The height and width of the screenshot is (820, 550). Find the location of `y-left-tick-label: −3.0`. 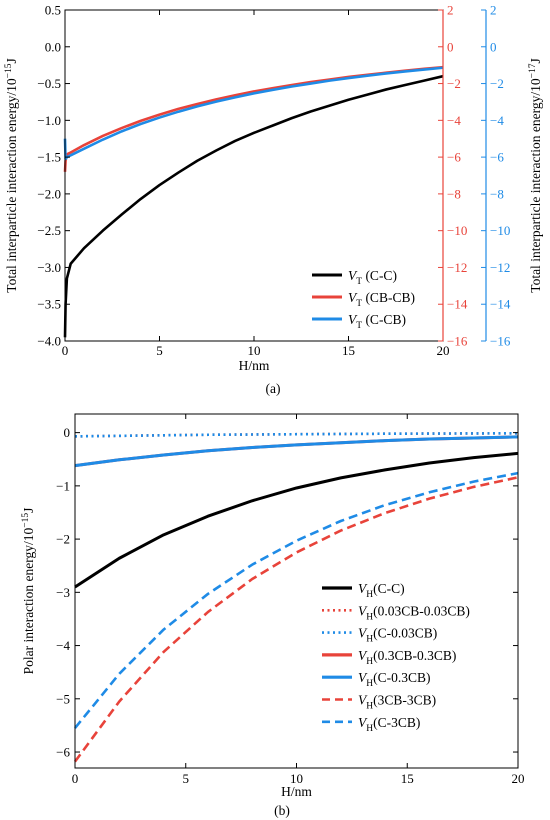

y-left-tick-label: −3.0 is located at coordinates (49, 267).